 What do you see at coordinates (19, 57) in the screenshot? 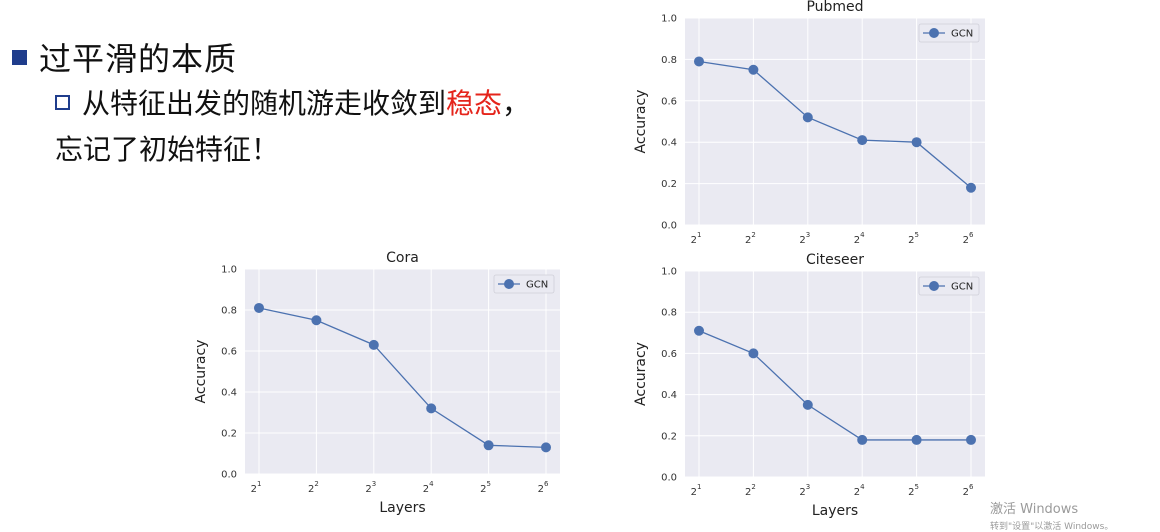
I see `filled-square-bullet-icon` at bounding box center [19, 57].